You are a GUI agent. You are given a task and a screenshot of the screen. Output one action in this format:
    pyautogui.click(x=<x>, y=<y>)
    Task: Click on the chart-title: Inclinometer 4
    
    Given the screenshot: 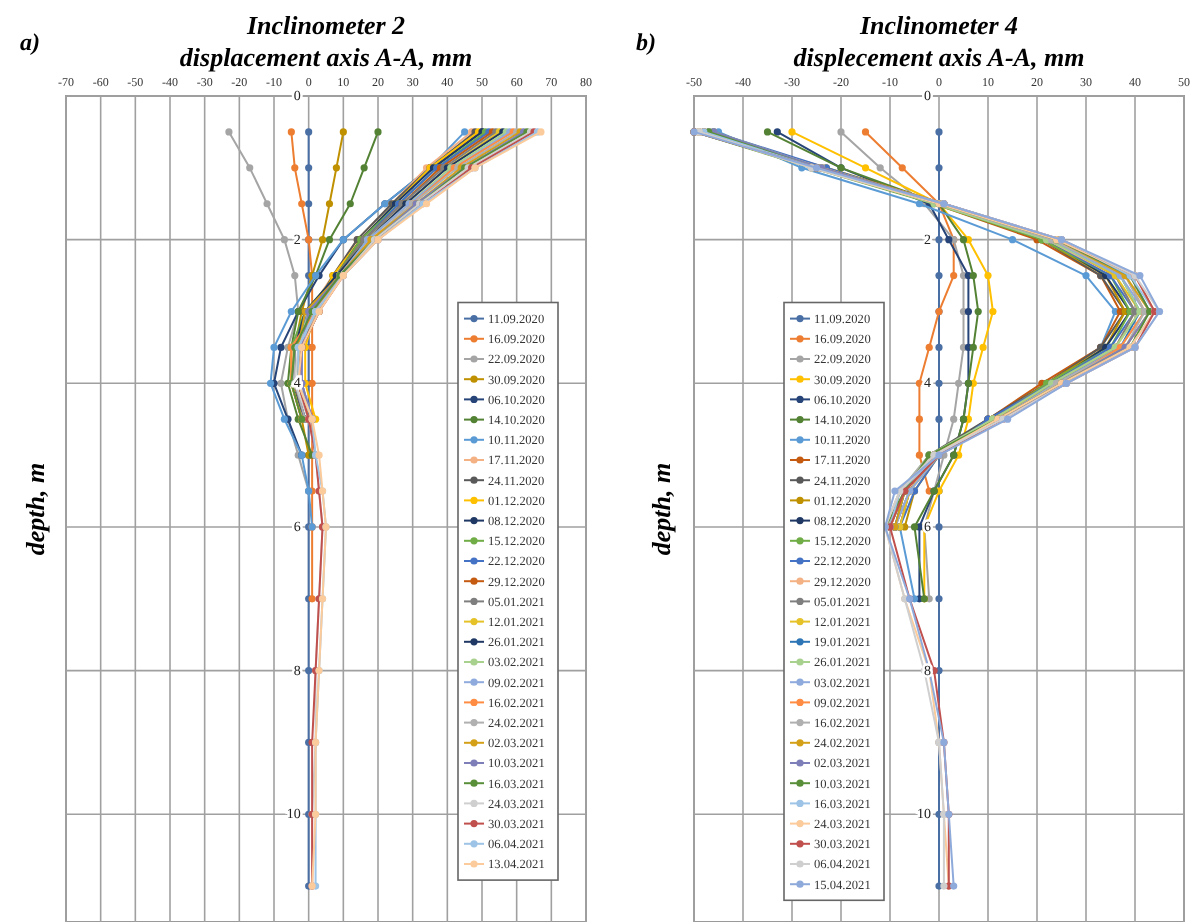 What is the action you would take?
    pyautogui.click(x=938, y=25)
    